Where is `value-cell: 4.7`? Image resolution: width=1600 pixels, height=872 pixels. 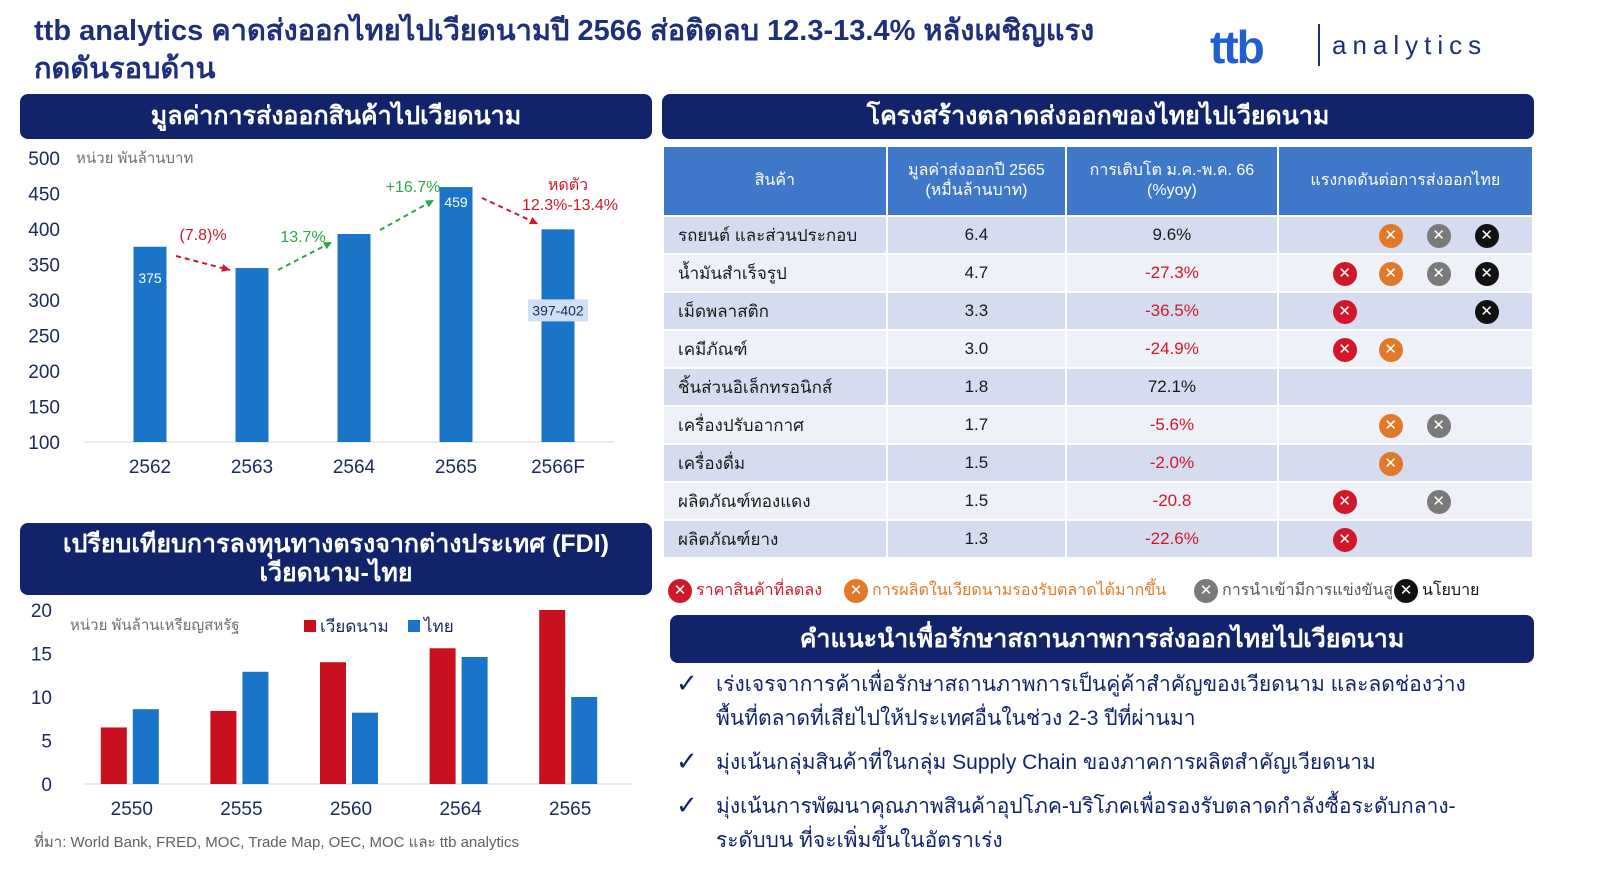 value-cell: 4.7 is located at coordinates (976, 273).